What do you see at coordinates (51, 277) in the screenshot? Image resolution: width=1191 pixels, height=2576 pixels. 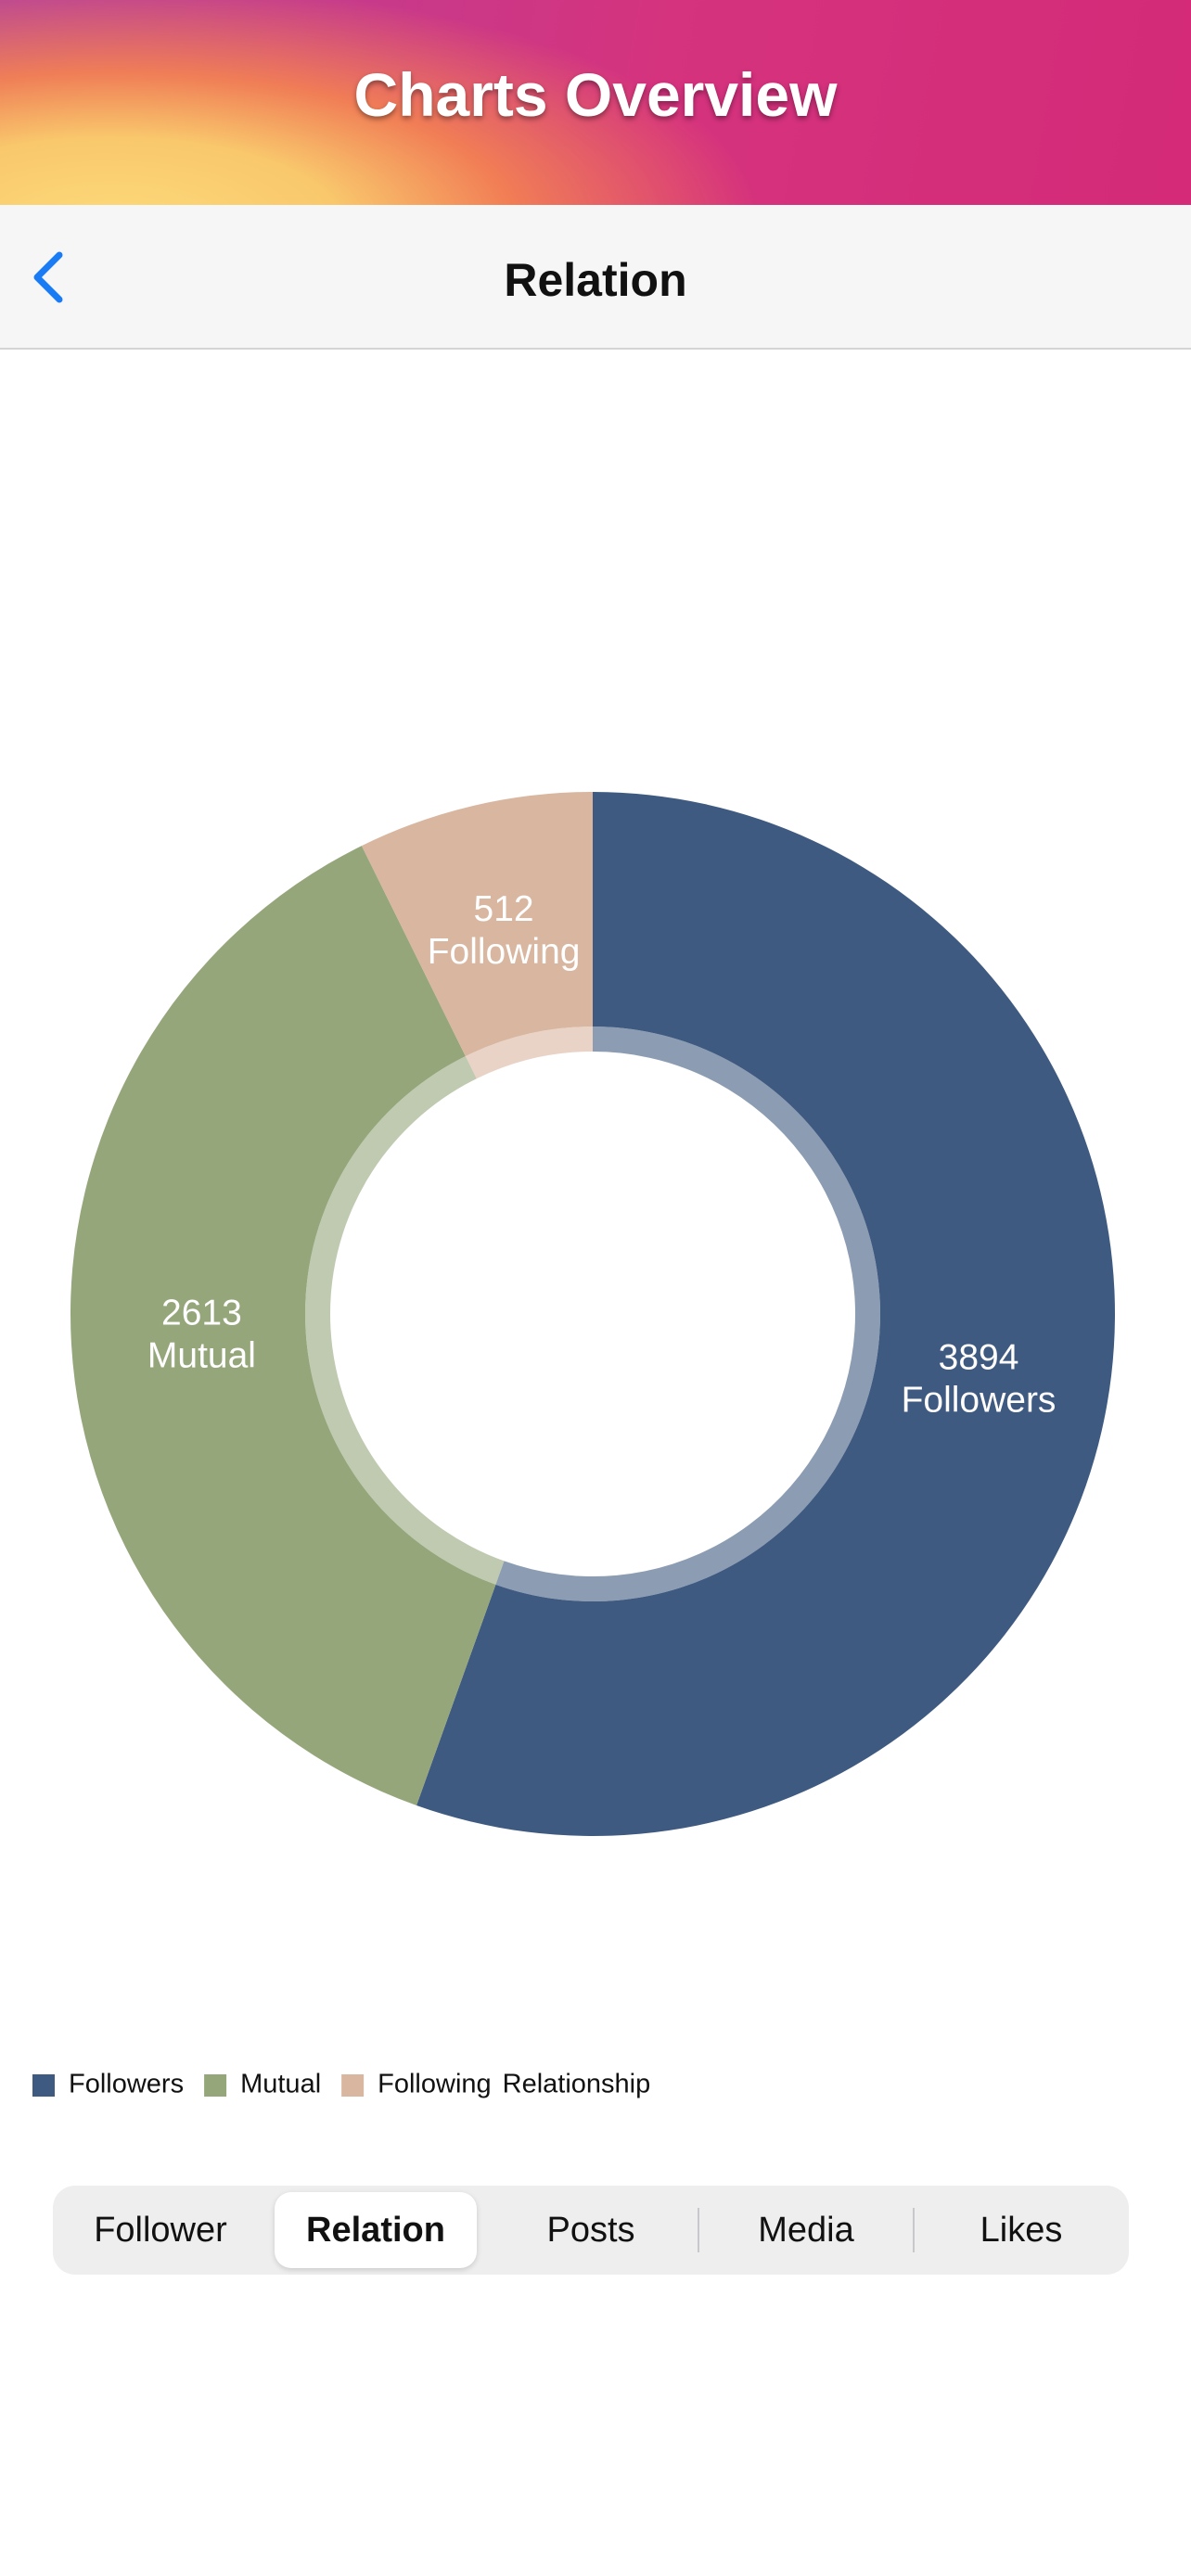 I see `back-button` at bounding box center [51, 277].